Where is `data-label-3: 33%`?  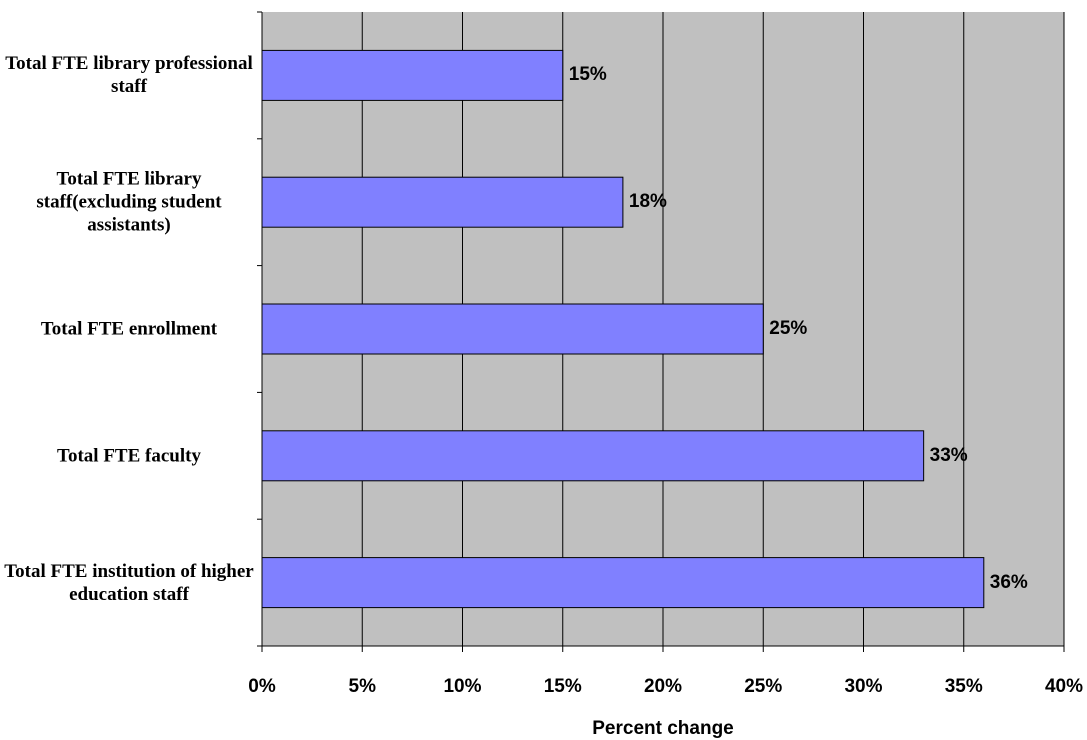 data-label-3: 33% is located at coordinates (948, 455).